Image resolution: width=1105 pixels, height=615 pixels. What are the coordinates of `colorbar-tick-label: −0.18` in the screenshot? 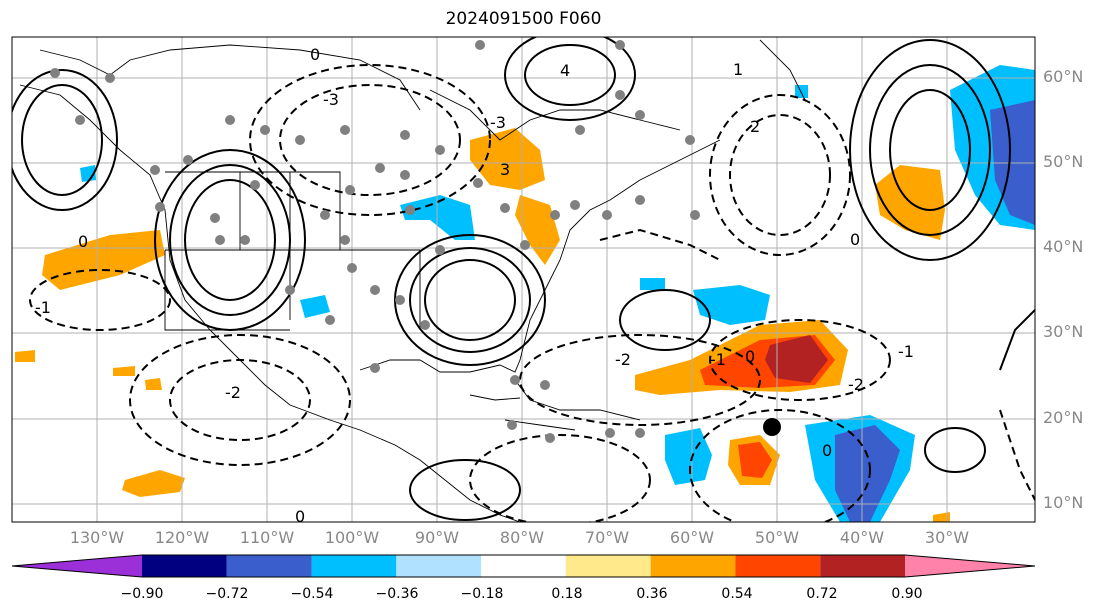 It's located at (482, 594).